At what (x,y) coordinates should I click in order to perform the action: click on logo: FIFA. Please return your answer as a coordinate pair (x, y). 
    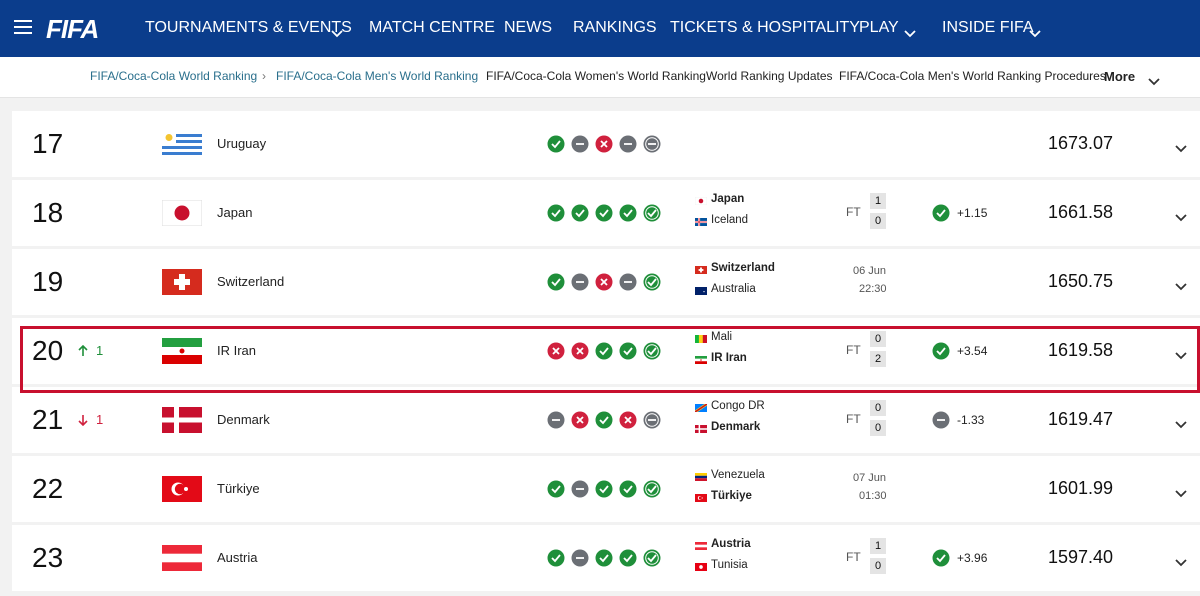
    Looking at the image, I should click on (72, 29).